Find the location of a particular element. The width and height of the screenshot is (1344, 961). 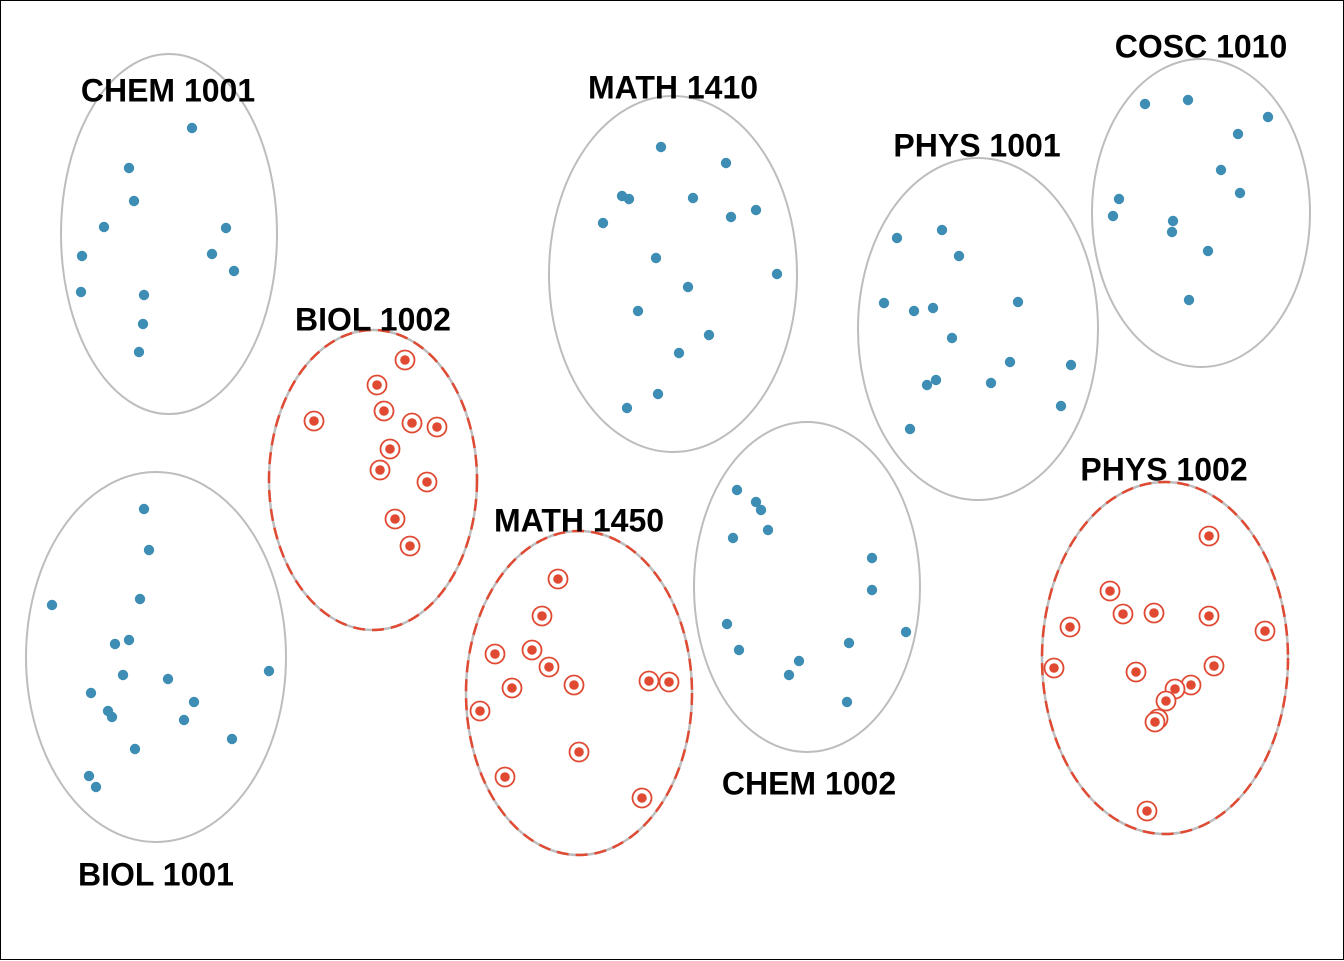

cluster-phys-1002: PHYS 1002 is located at coordinates (1165, 643).